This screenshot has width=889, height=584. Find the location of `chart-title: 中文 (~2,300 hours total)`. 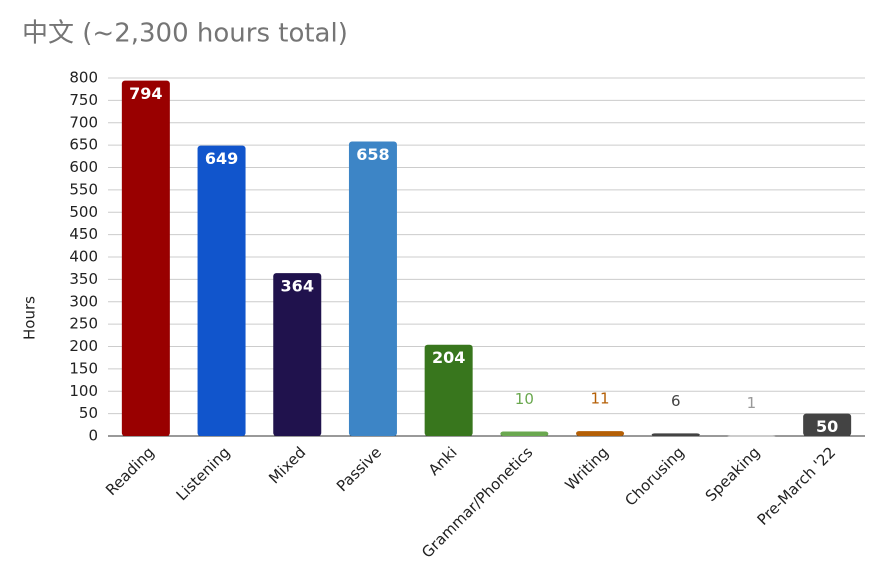

chart-title: 中文 (~2,300 hours total) is located at coordinates (185, 34).